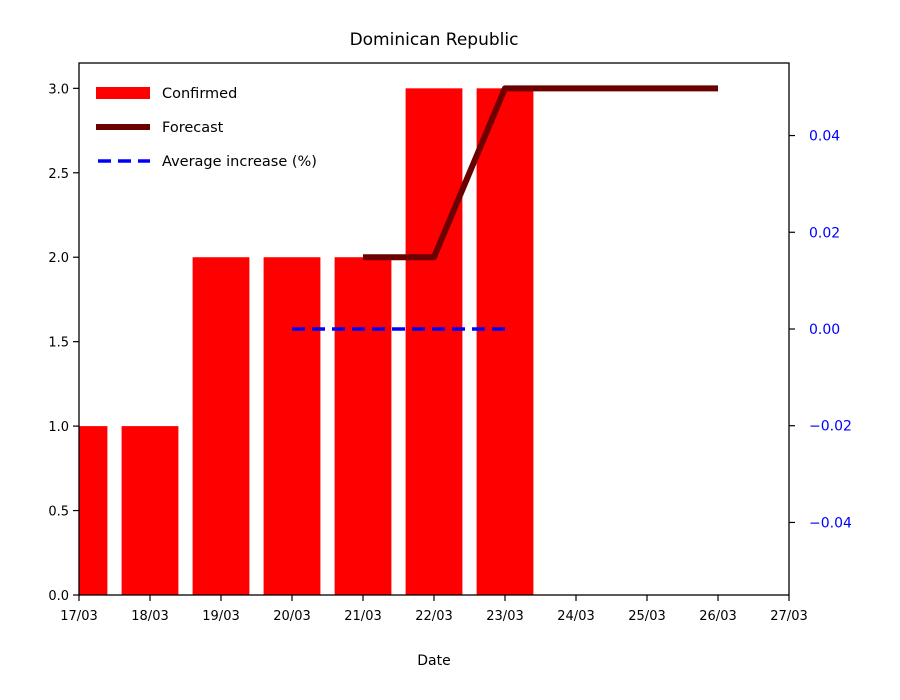 The image size is (900, 700). What do you see at coordinates (433, 661) in the screenshot?
I see `x-axis-label: Date` at bounding box center [433, 661].